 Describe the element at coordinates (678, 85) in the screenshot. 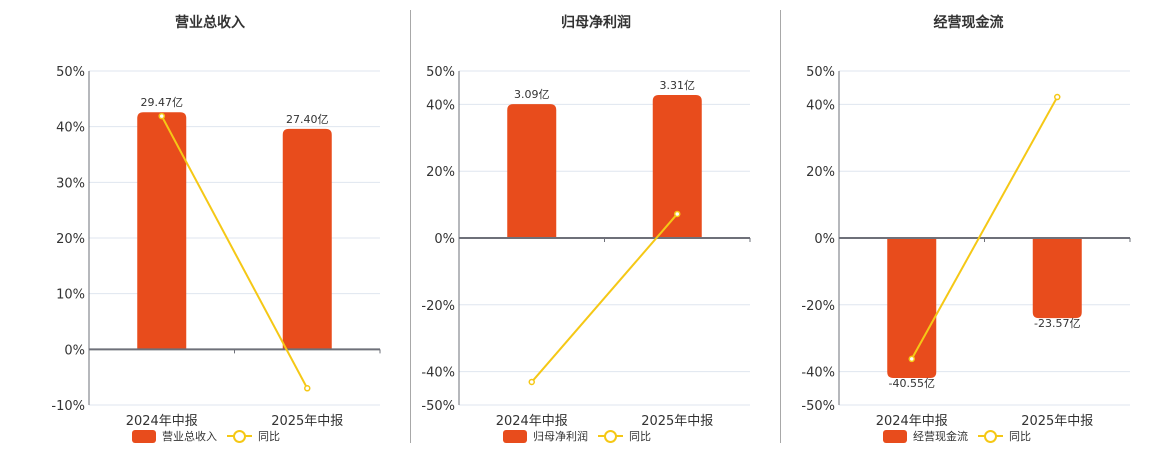

I see `bar-value-label: 3.31亿` at that location.